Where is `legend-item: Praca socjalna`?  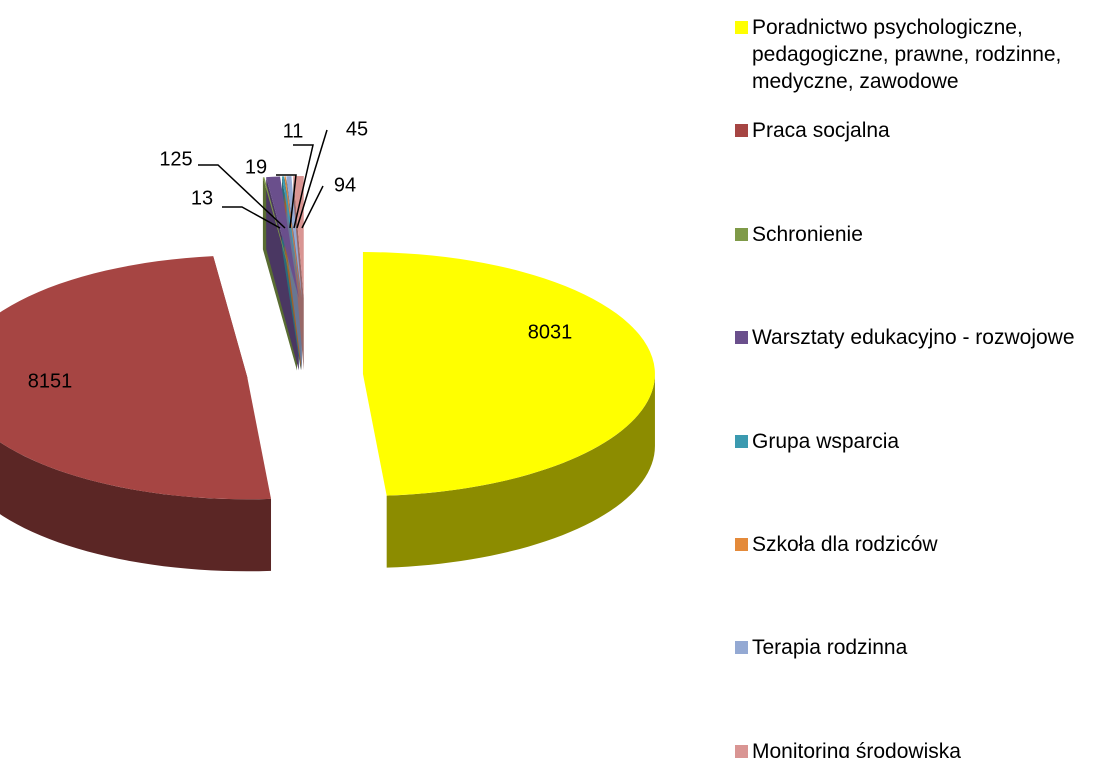 legend-item: Praca socjalna is located at coordinates (919, 130).